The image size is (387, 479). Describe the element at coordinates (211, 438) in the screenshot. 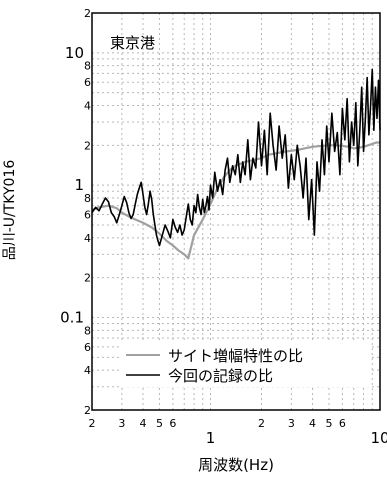

I see `x-tick-label: 1` at that location.